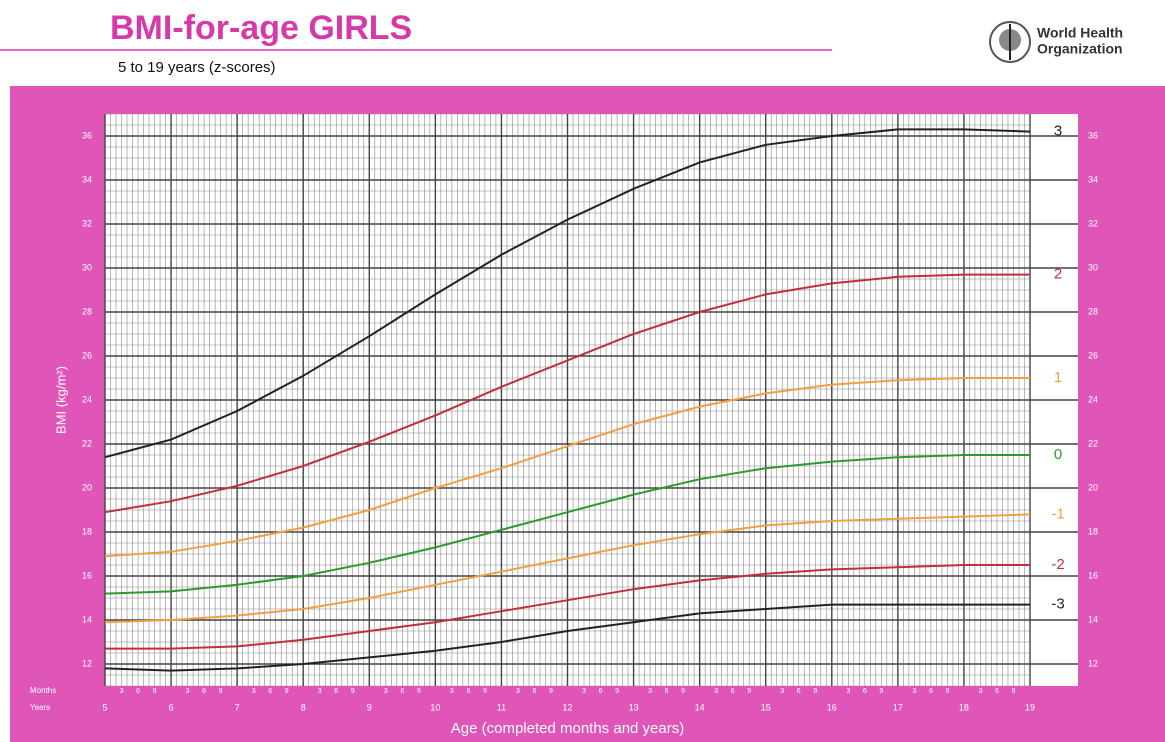 The image size is (1165, 742). I want to click on x-tick-label: 15, so click(766, 707).